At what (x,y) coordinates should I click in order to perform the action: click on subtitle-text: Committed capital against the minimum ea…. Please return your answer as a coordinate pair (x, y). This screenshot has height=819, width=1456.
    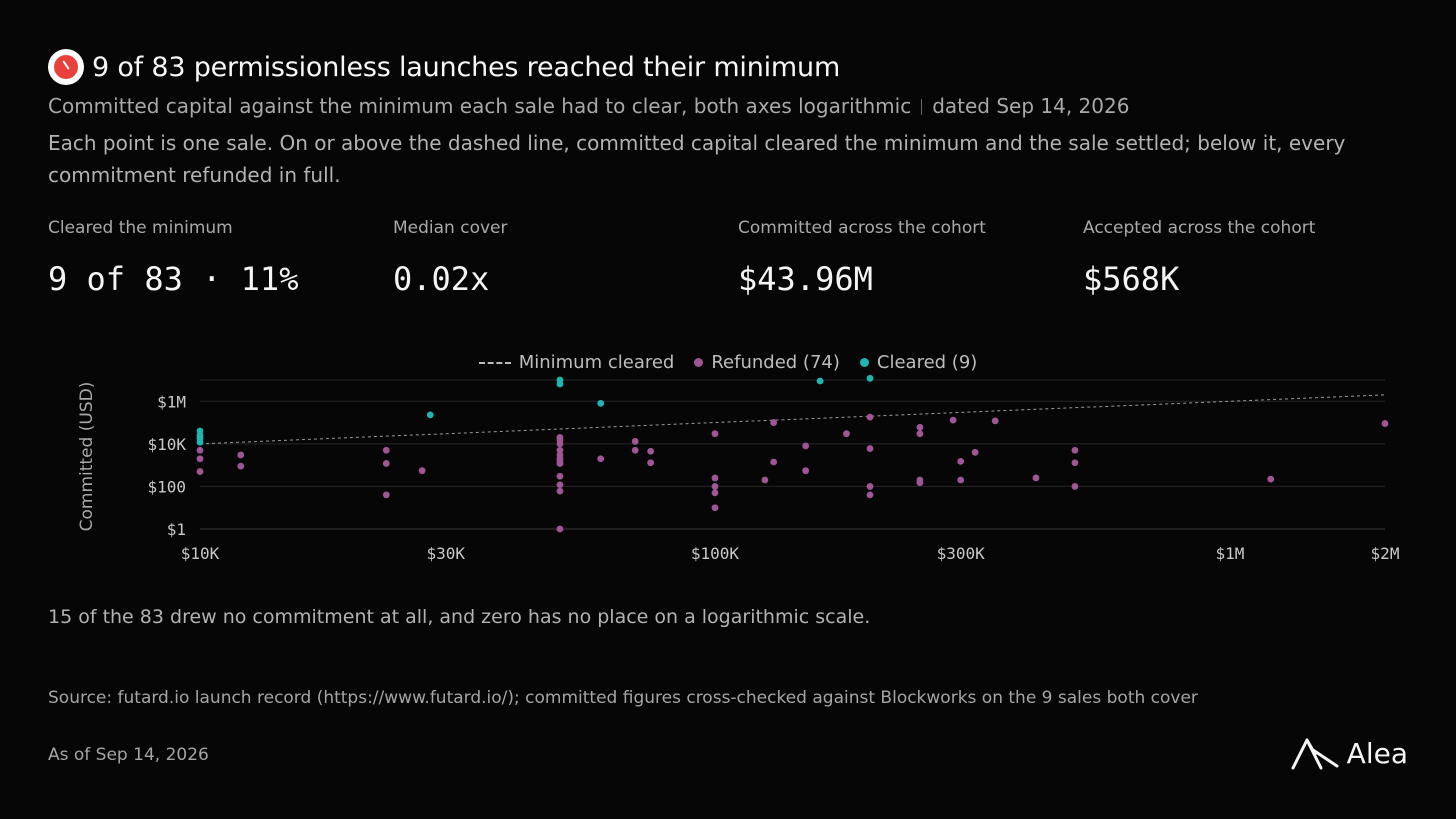
    Looking at the image, I should click on (480, 106).